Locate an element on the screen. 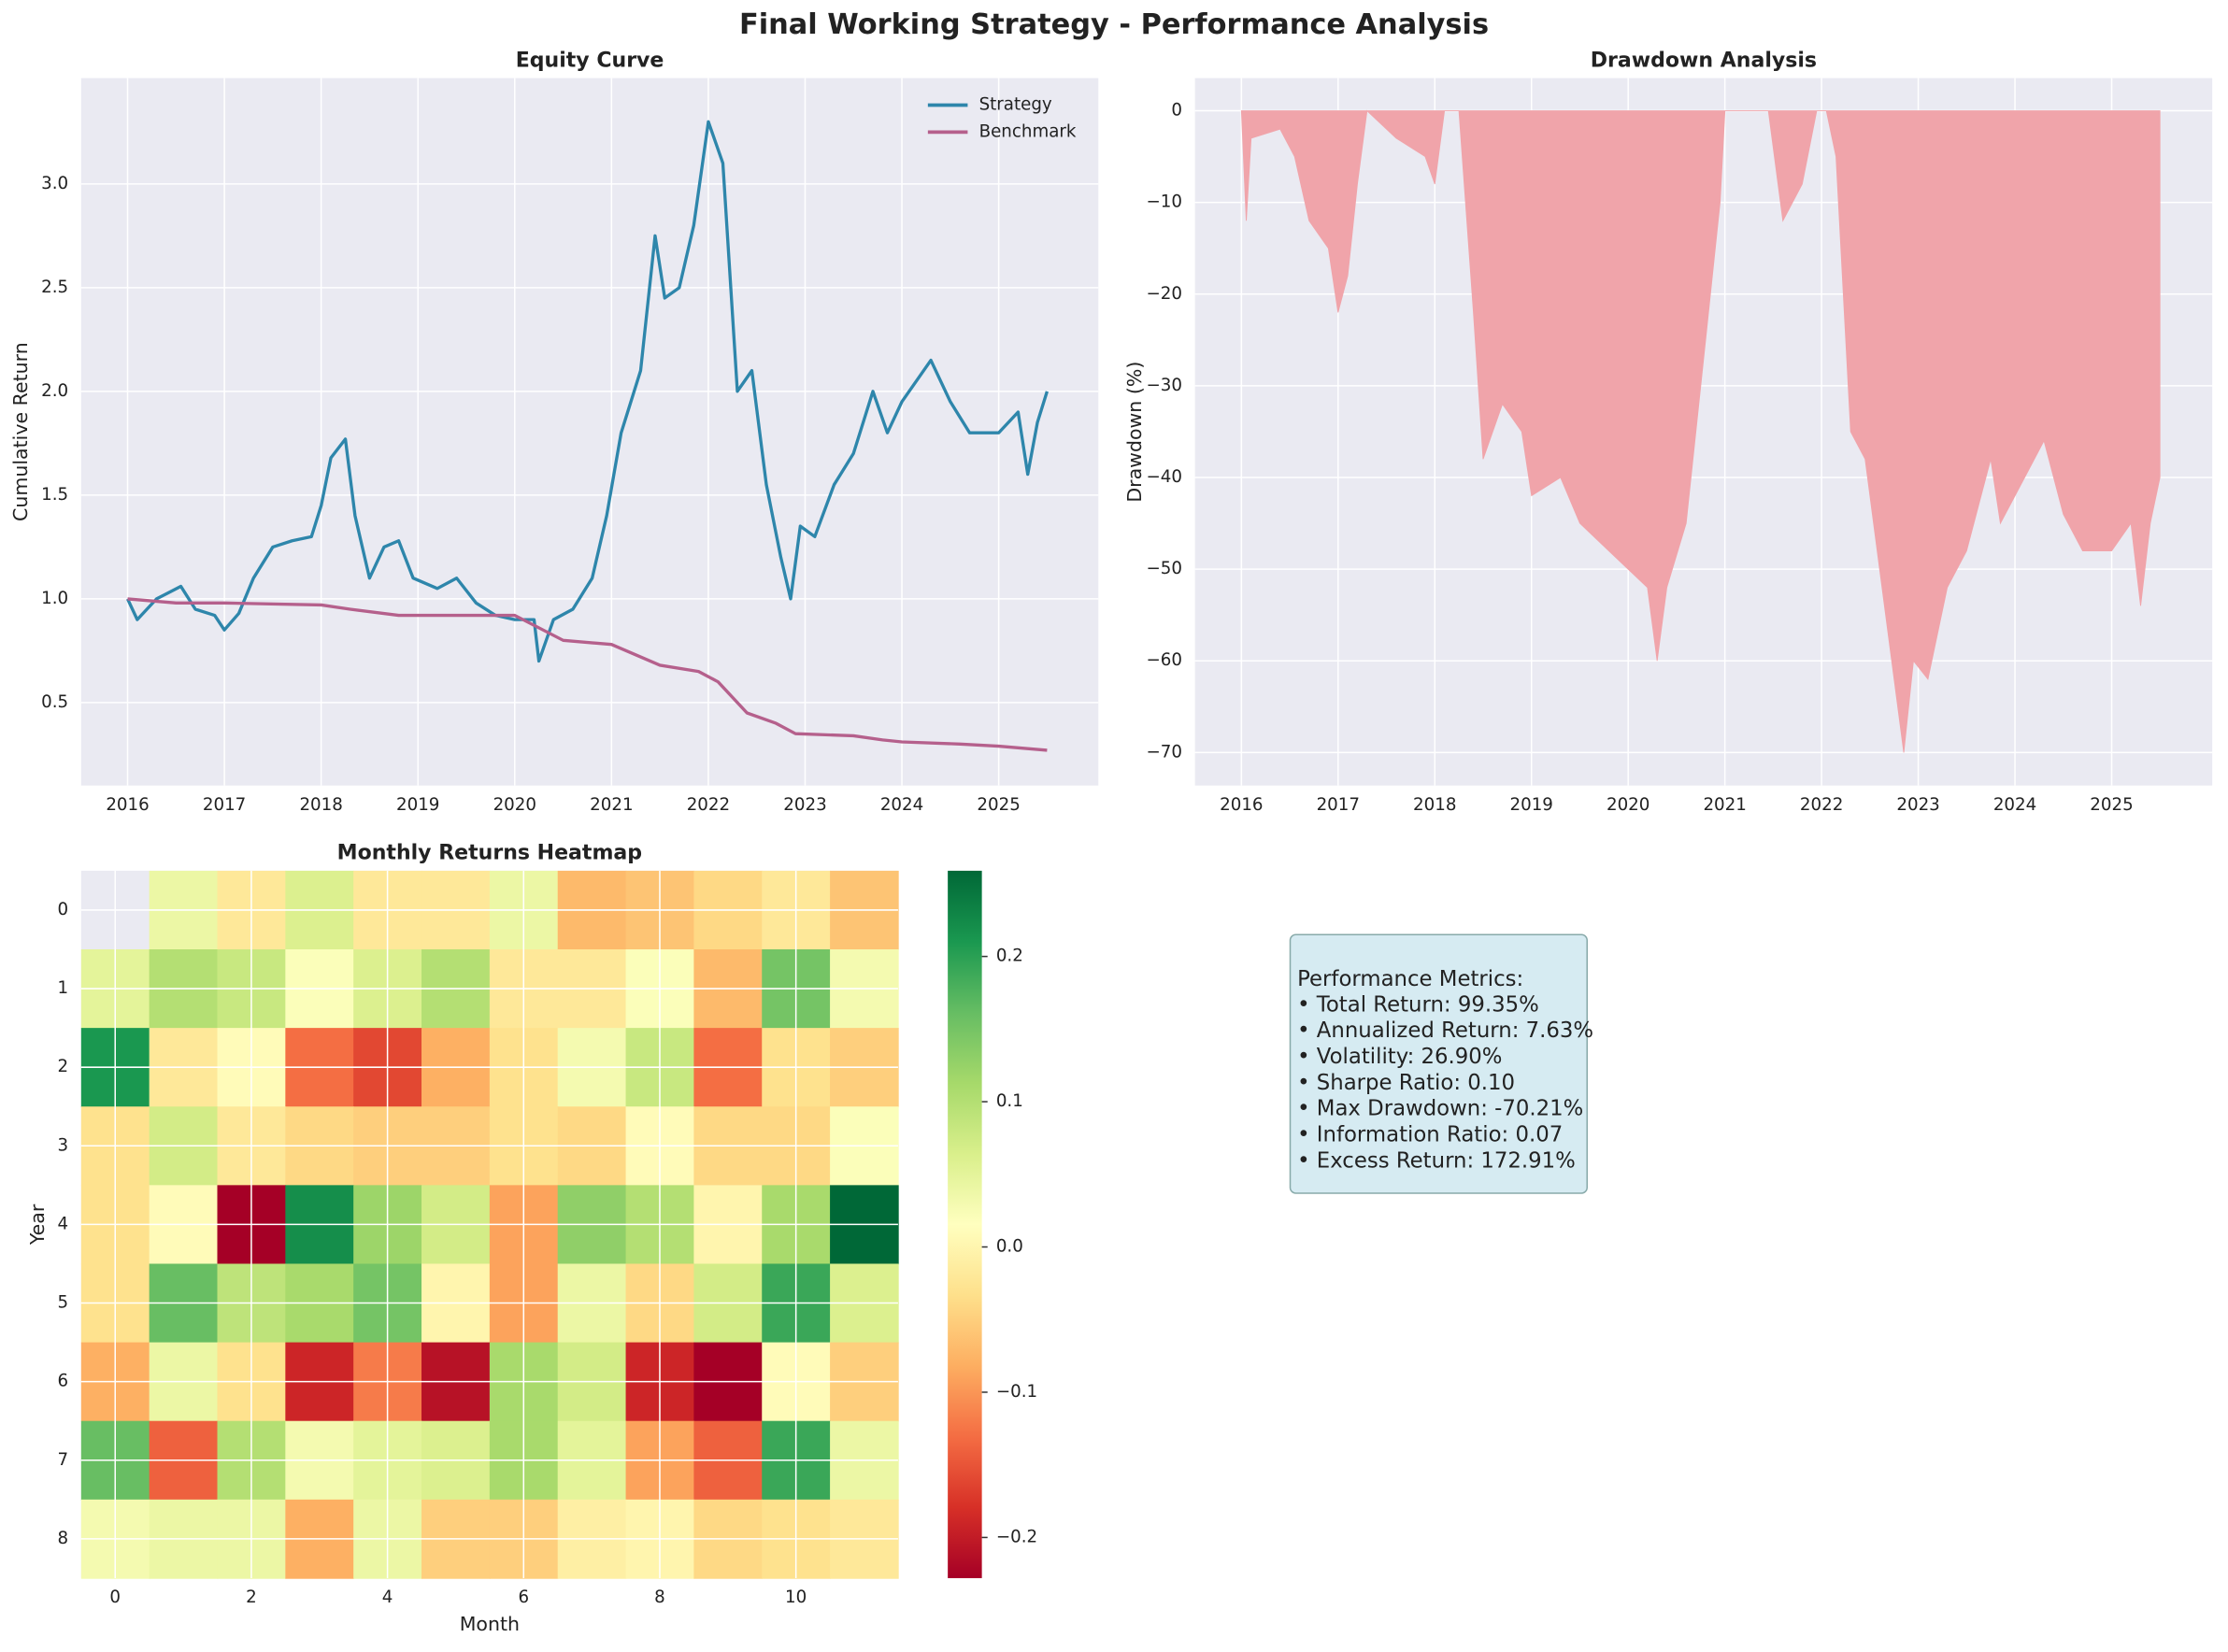 Image resolution: width=2228 pixels, height=1652 pixels. y-tick-label: 2.0 is located at coordinates (54, 391).